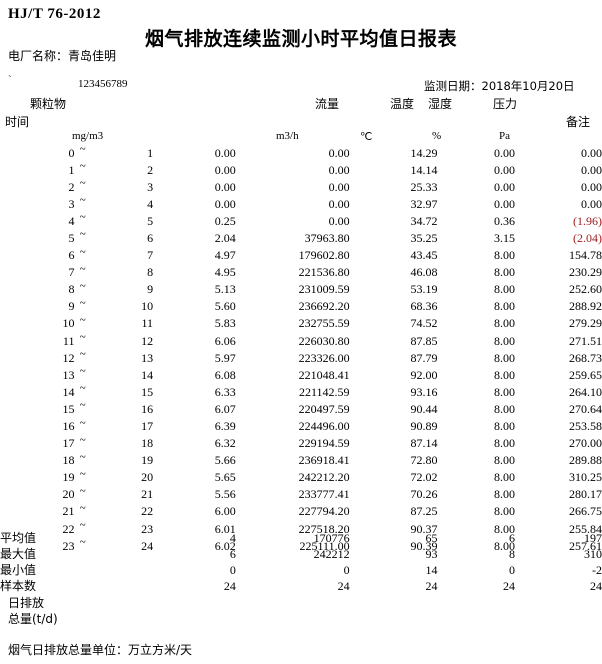  Describe the element at coordinates (324, 306) in the screenshot. I see `cell-flow: 236692.20` at that location.